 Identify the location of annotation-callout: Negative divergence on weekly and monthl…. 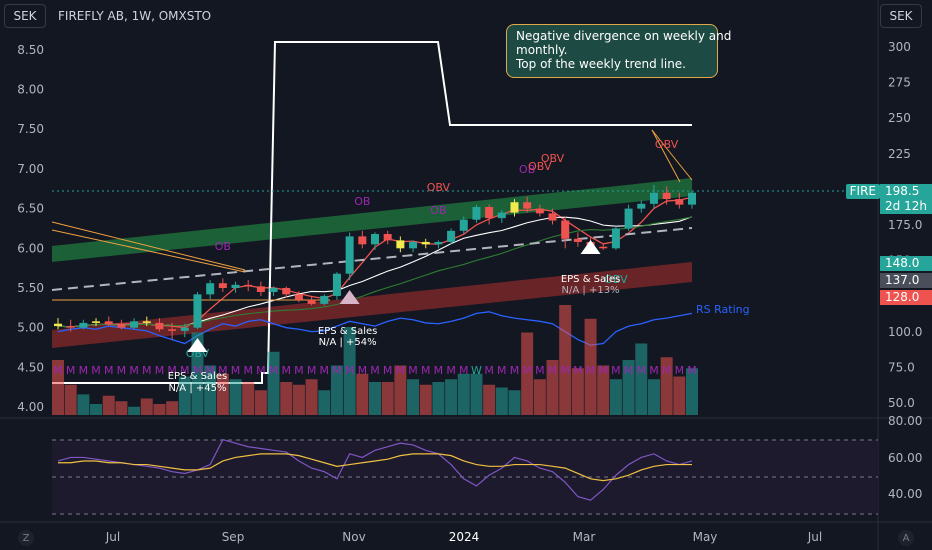
(619, 51).